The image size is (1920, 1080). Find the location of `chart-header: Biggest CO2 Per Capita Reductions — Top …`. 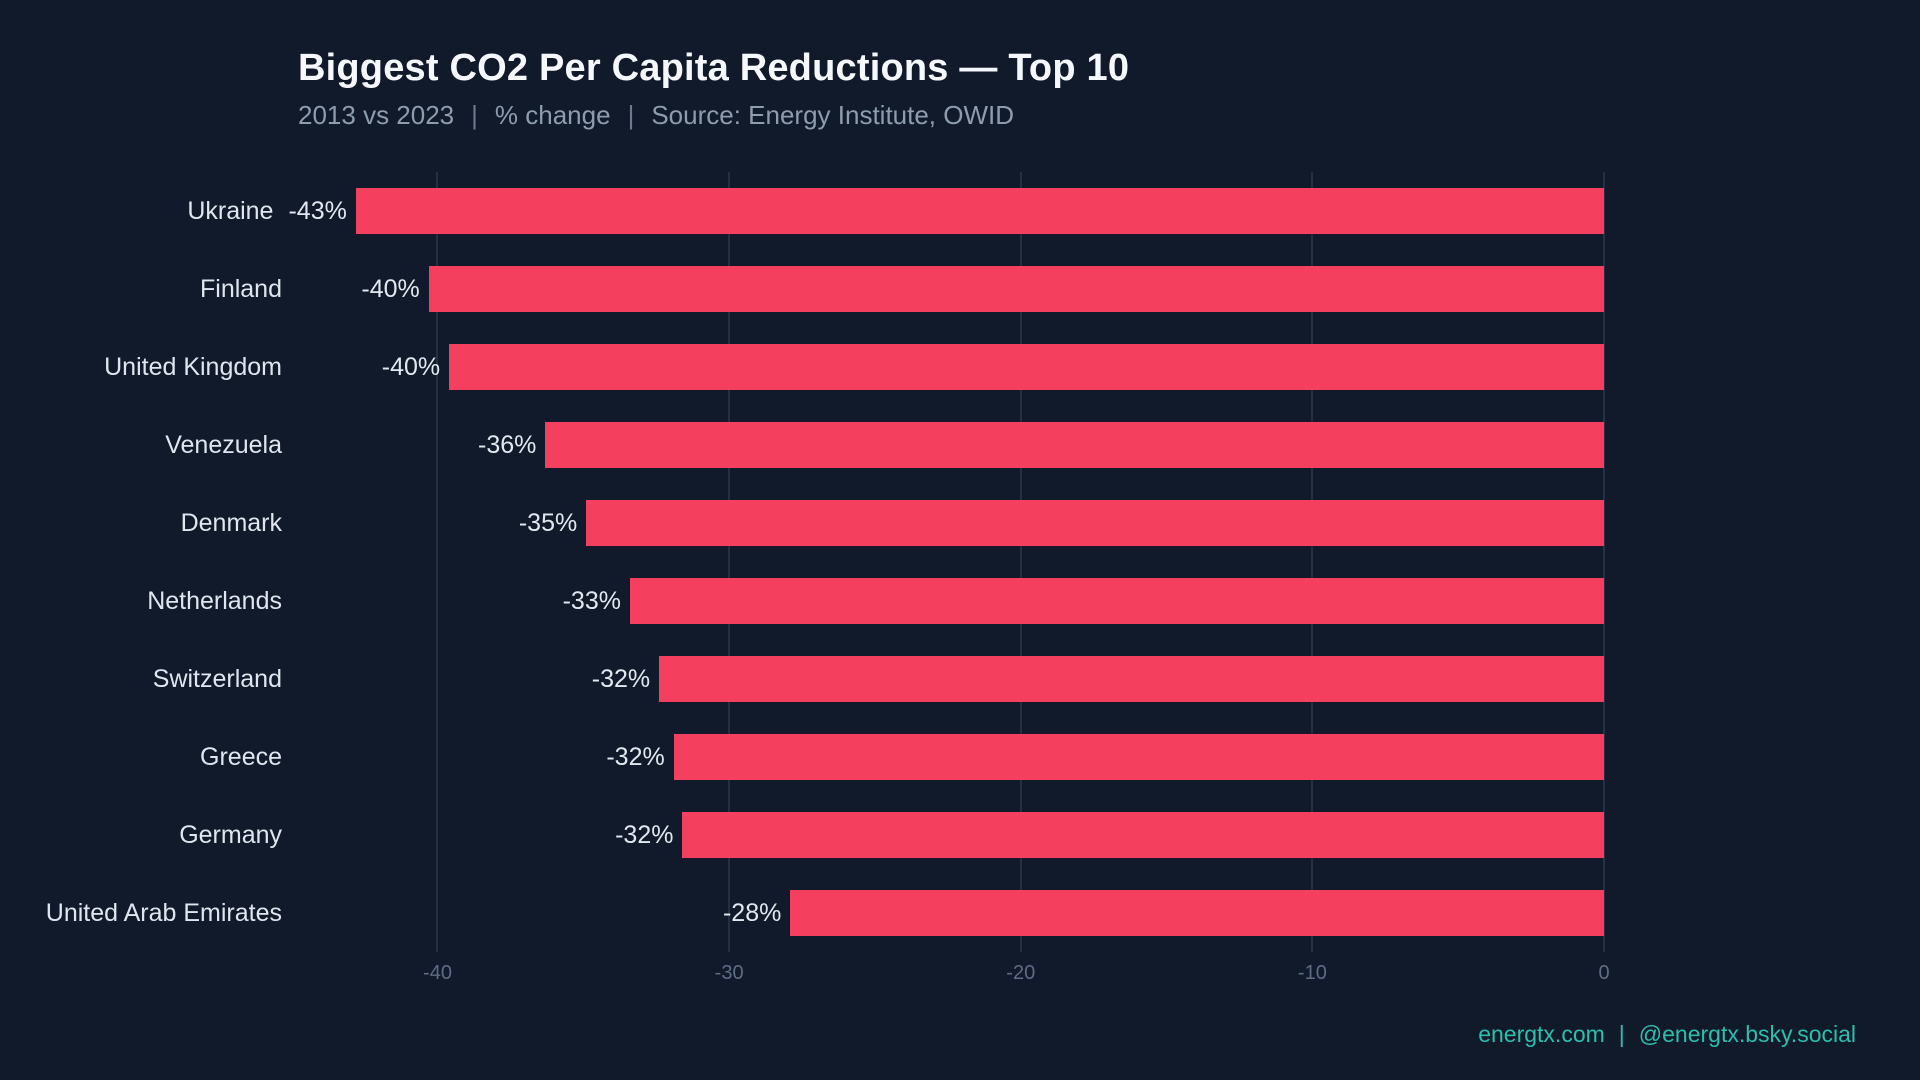

chart-header: Biggest CO2 Per Capita Reductions — Top … is located at coordinates (713, 88).